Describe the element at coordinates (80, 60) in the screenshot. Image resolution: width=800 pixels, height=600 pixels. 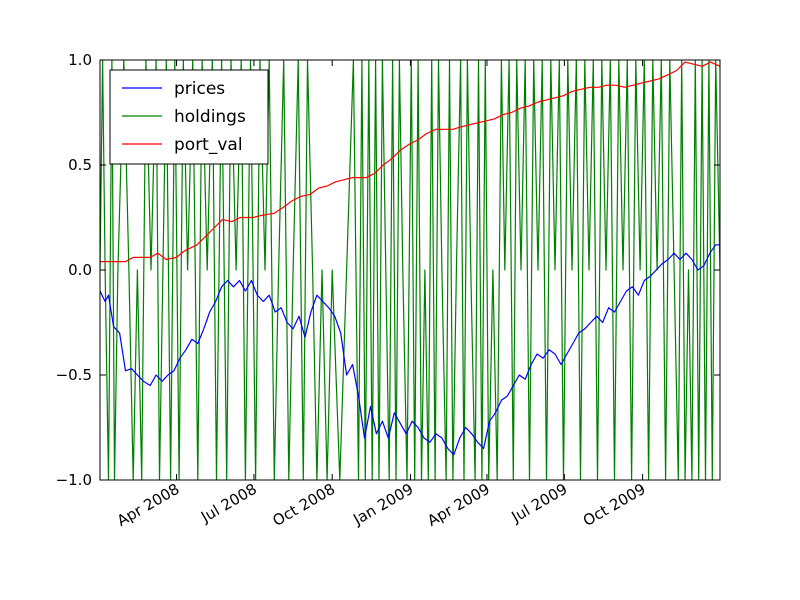
I see `y-tick-label: 1.0` at that location.